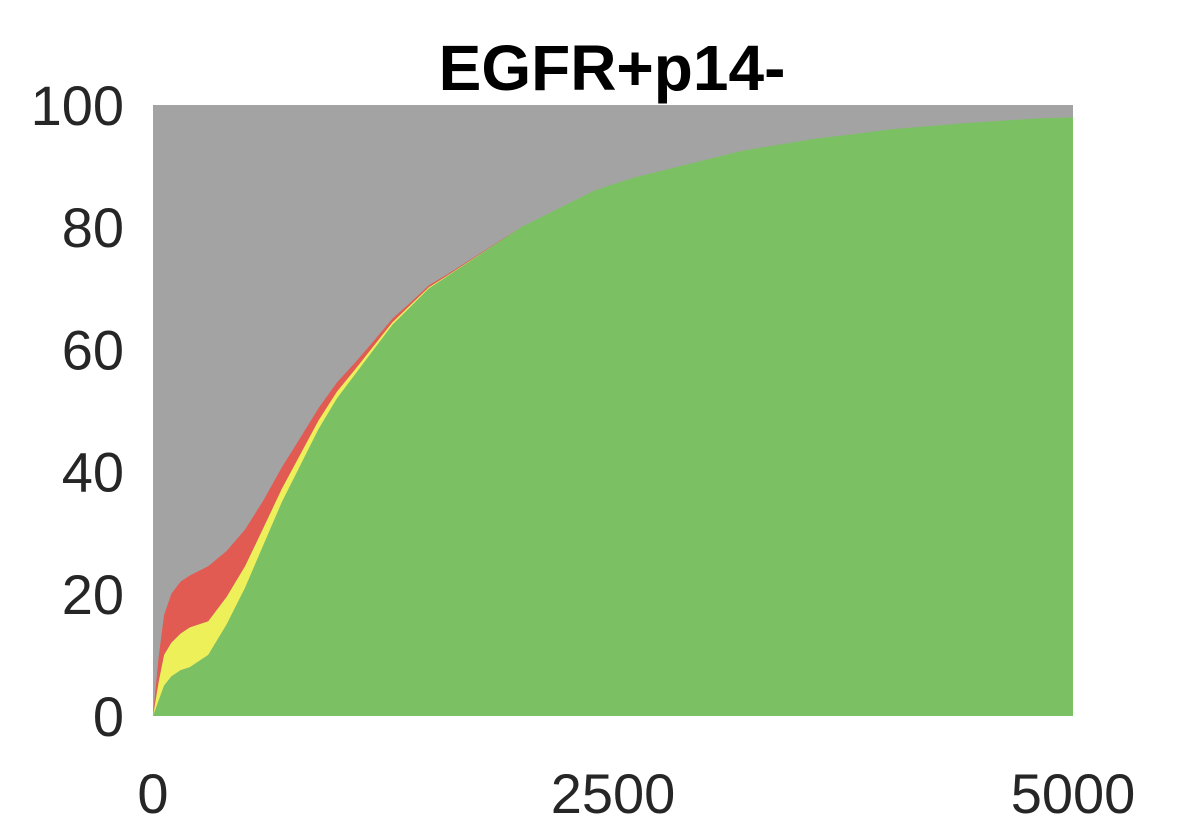  Describe the element at coordinates (1073, 793) in the screenshot. I see `x-tick-label: 5000` at that location.